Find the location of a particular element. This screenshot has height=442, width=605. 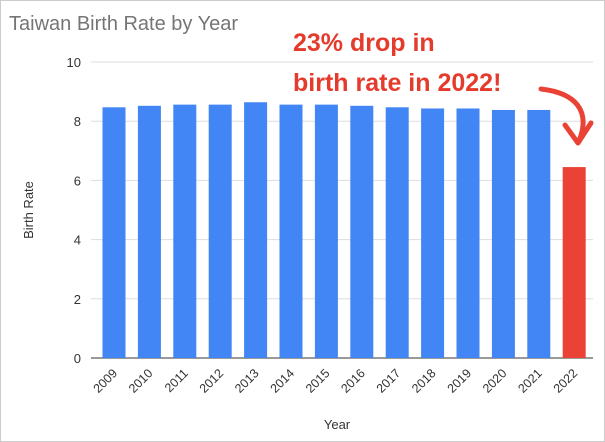

chart-title: Taiwan Birth Rate by Year is located at coordinates (124, 24).